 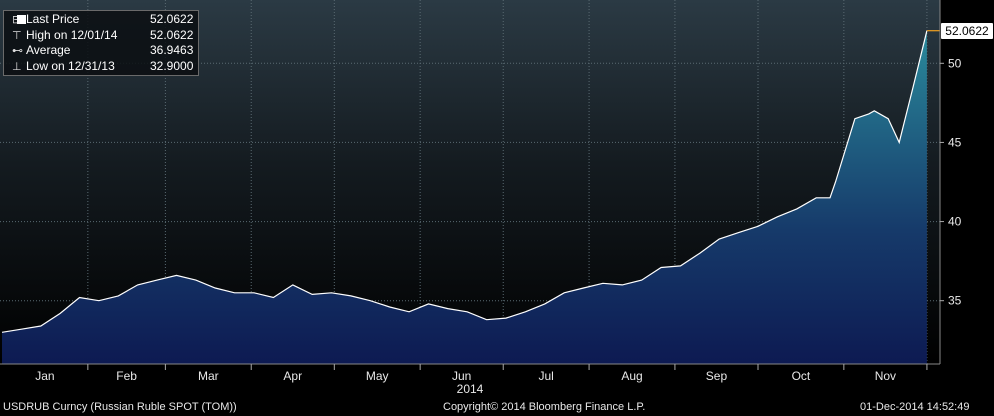 I want to click on last-price-badge: 52.0622, so click(x=967, y=30).